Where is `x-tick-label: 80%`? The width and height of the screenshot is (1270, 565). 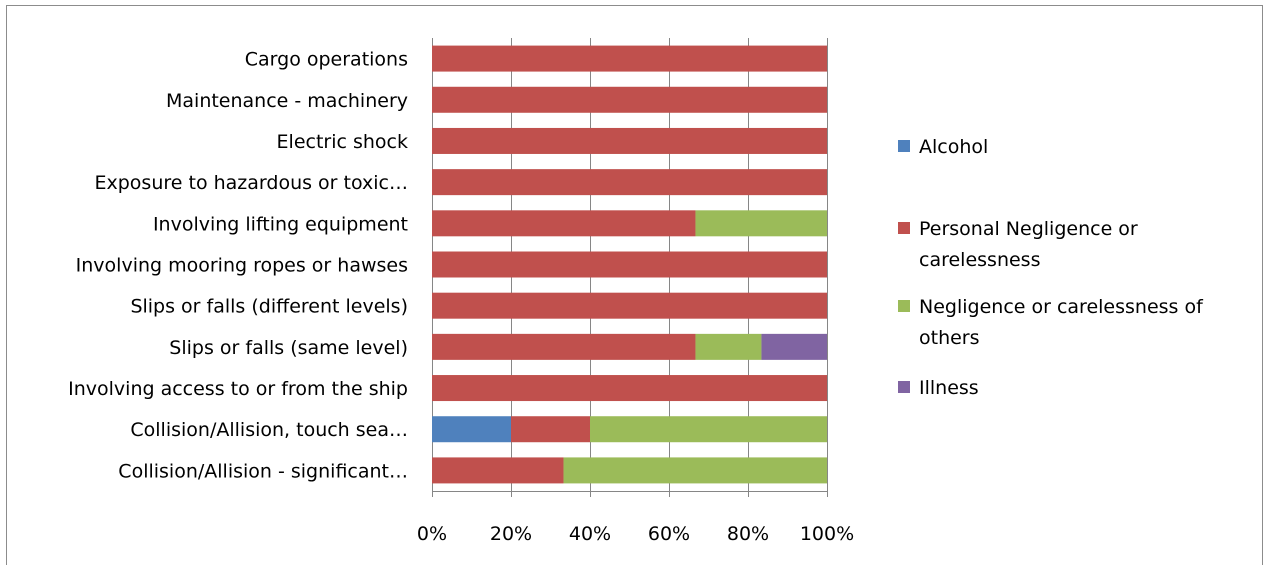 x-tick-label: 80% is located at coordinates (748, 534).